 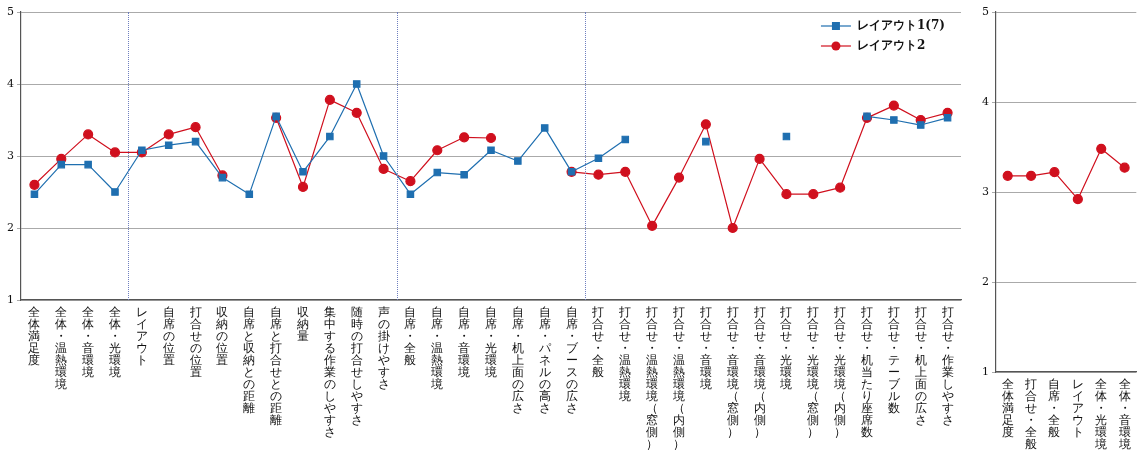 What do you see at coordinates (168, 336) in the screenshot?
I see `x-tick-label: 自席の位置` at bounding box center [168, 336].